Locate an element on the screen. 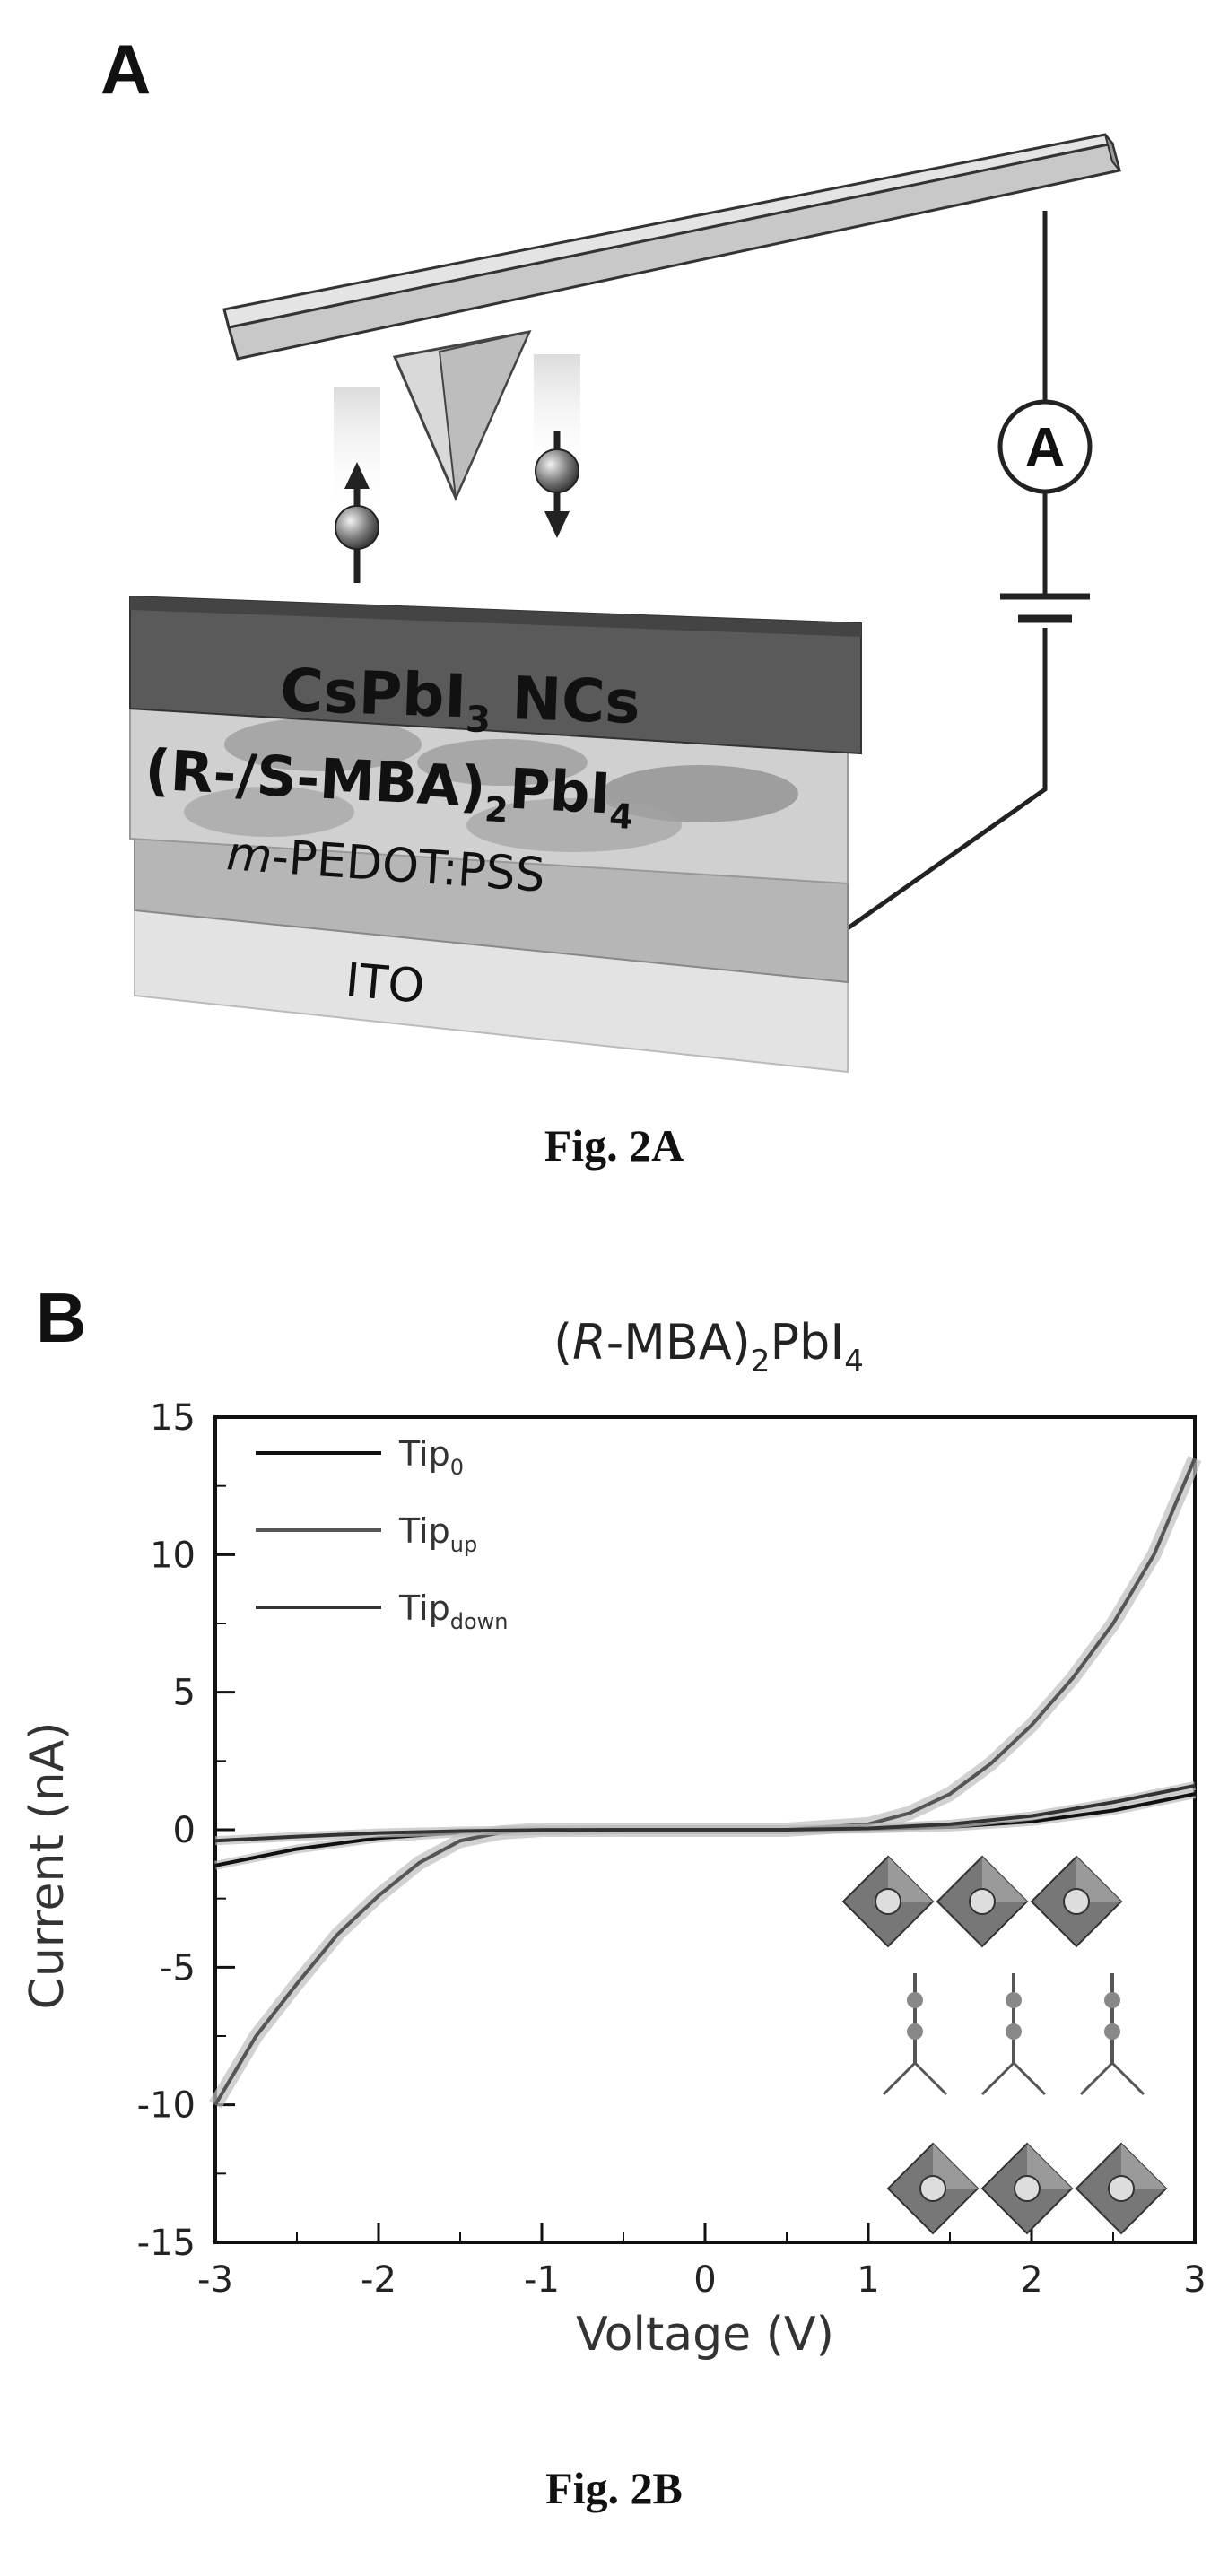 This screenshot has height=2576, width=1228. y-tick-label: 0 is located at coordinates (184, 1830).